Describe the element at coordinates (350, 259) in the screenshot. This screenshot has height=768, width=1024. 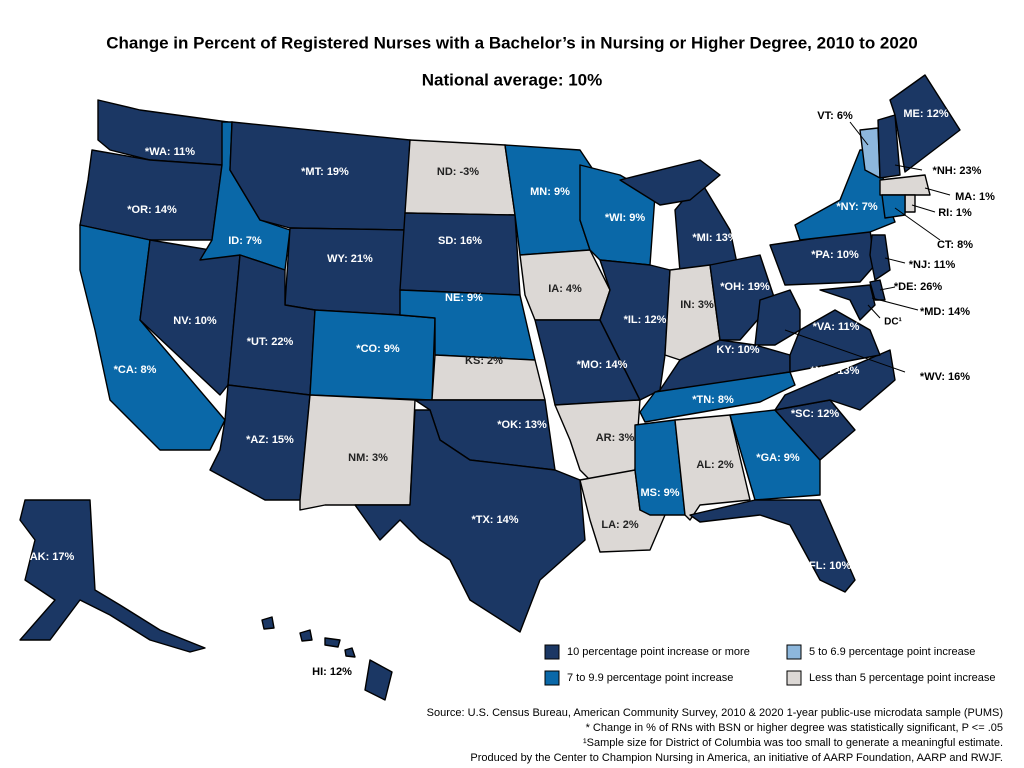
I see `state-label: WY: 21%` at that location.